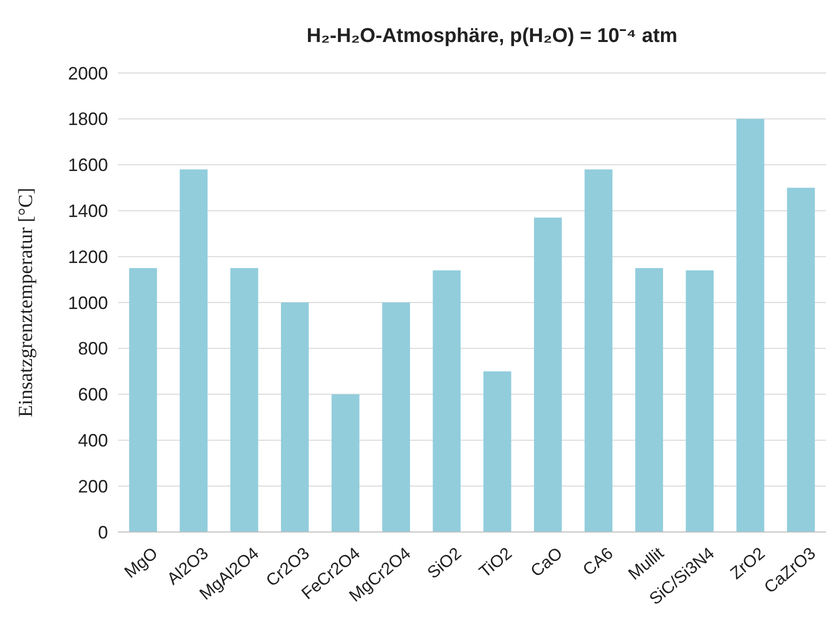 Image resolution: width=834 pixels, height=635 pixels. Describe the element at coordinates (93, 348) in the screenshot. I see `y-tick-label: 800` at that location.